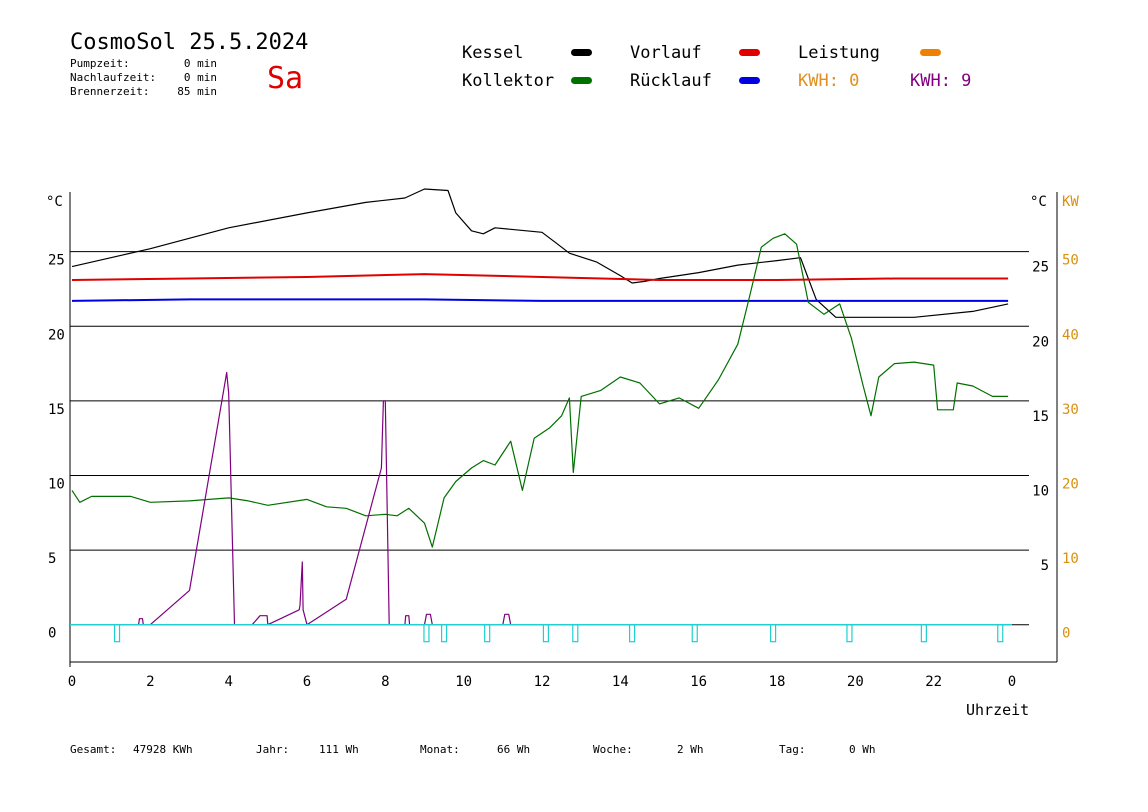 This screenshot has height=812, width=1148. What do you see at coordinates (613, 749) in the screenshot?
I see `footer-week-label: Woche:` at bounding box center [613, 749].